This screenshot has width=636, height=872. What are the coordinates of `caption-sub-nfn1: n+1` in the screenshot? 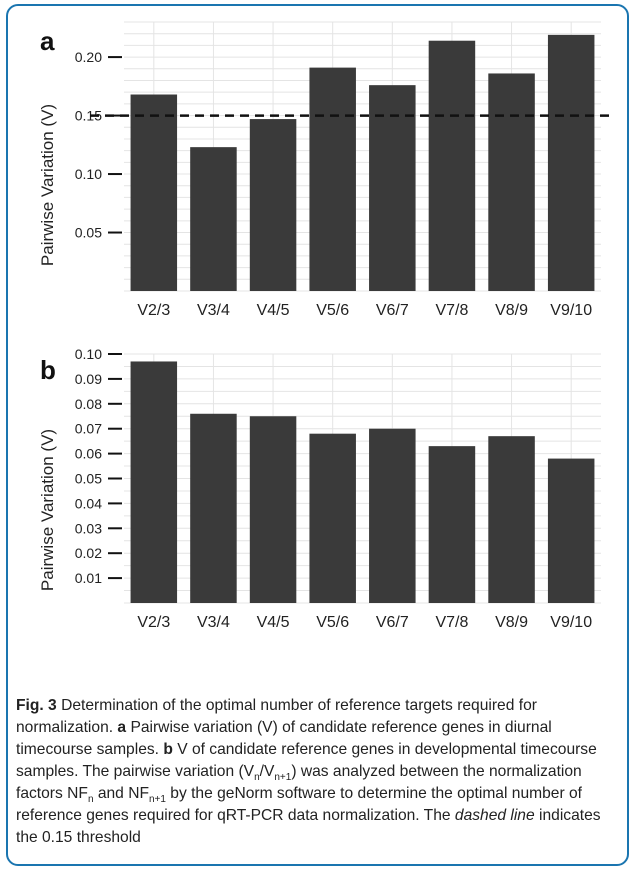 It's located at (157, 799).